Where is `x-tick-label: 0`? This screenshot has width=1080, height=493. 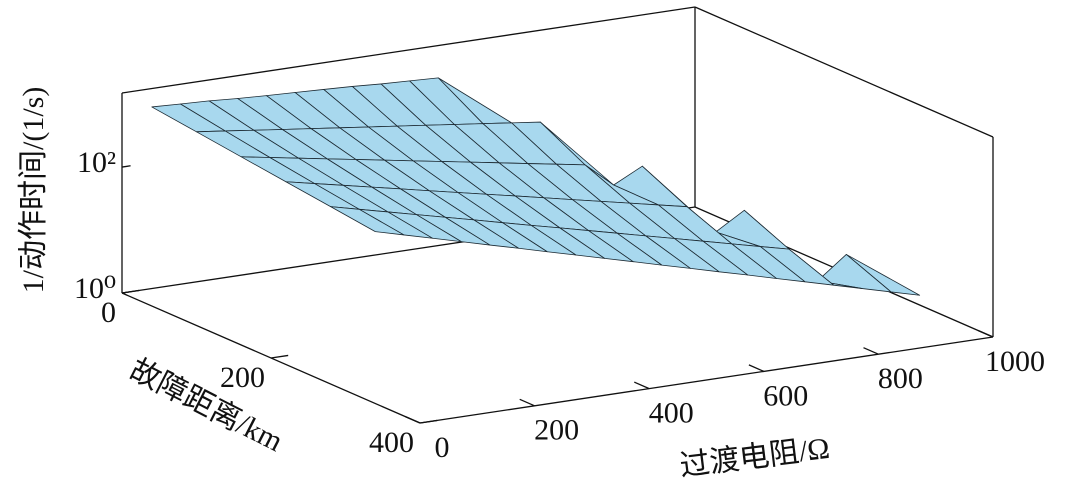
x-tick-label: 0 is located at coordinates (442, 447).